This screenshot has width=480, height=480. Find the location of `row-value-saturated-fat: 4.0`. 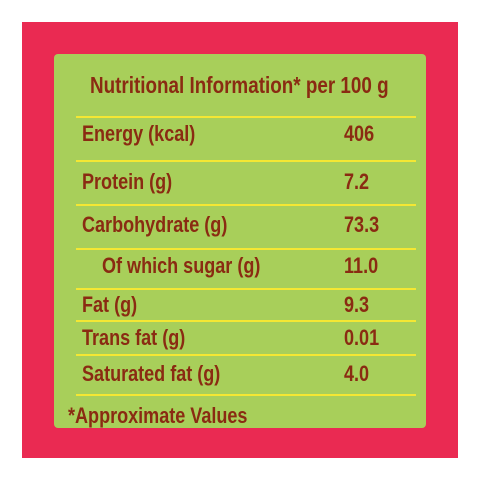

row-value-saturated-fat: 4.0 is located at coordinates (357, 373).